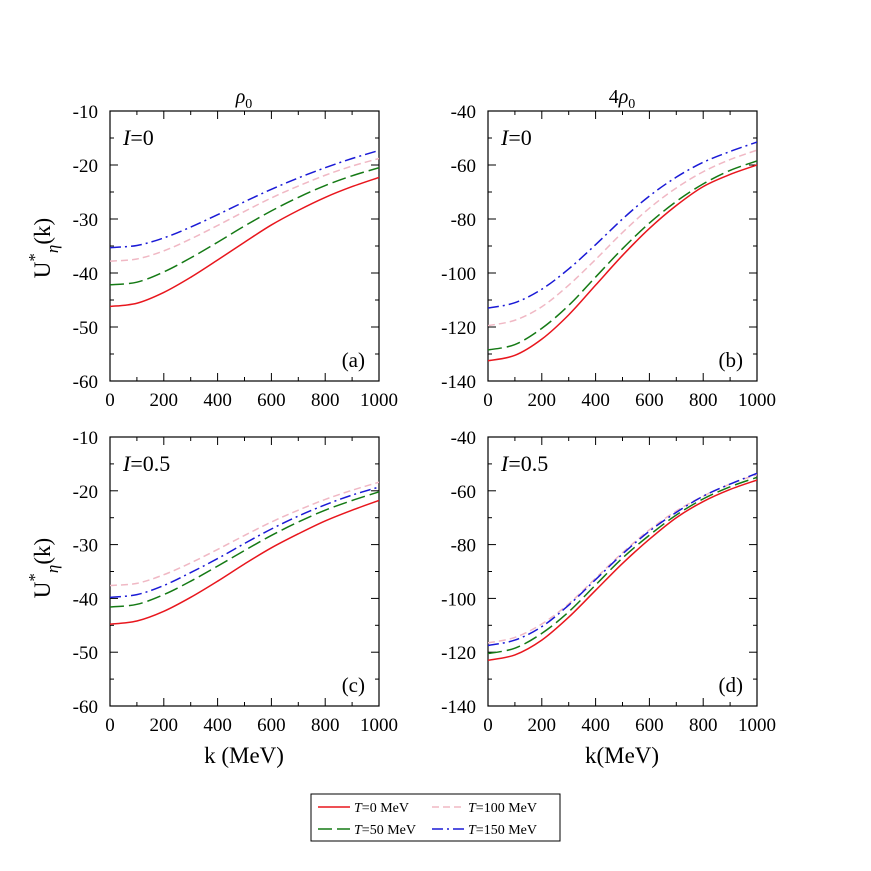 The image size is (871, 871). I want to click on y-axis-title-bottom: U*η(k), so click(43, 568).